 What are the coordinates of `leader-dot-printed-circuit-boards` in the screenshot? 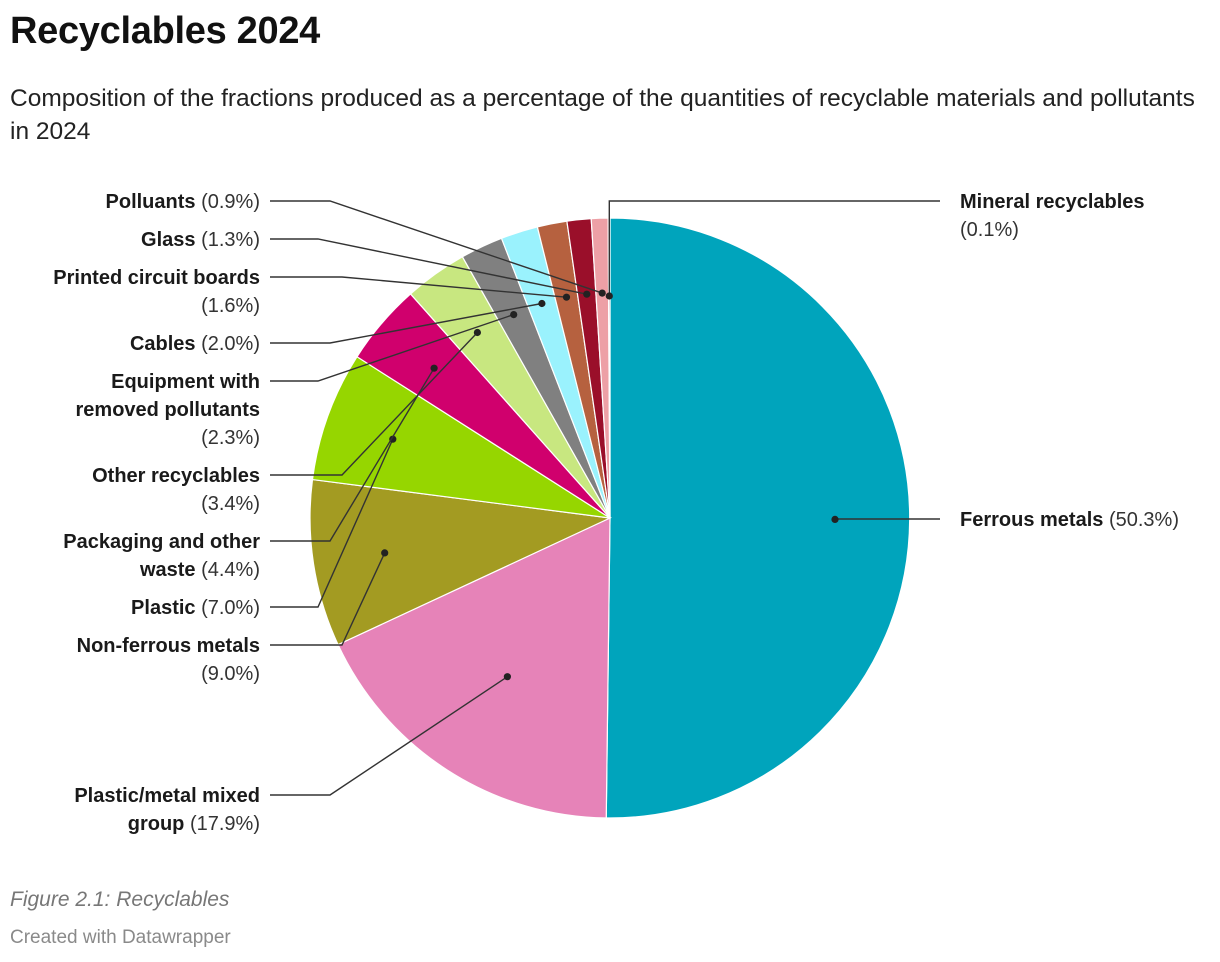 It's located at (566, 297).